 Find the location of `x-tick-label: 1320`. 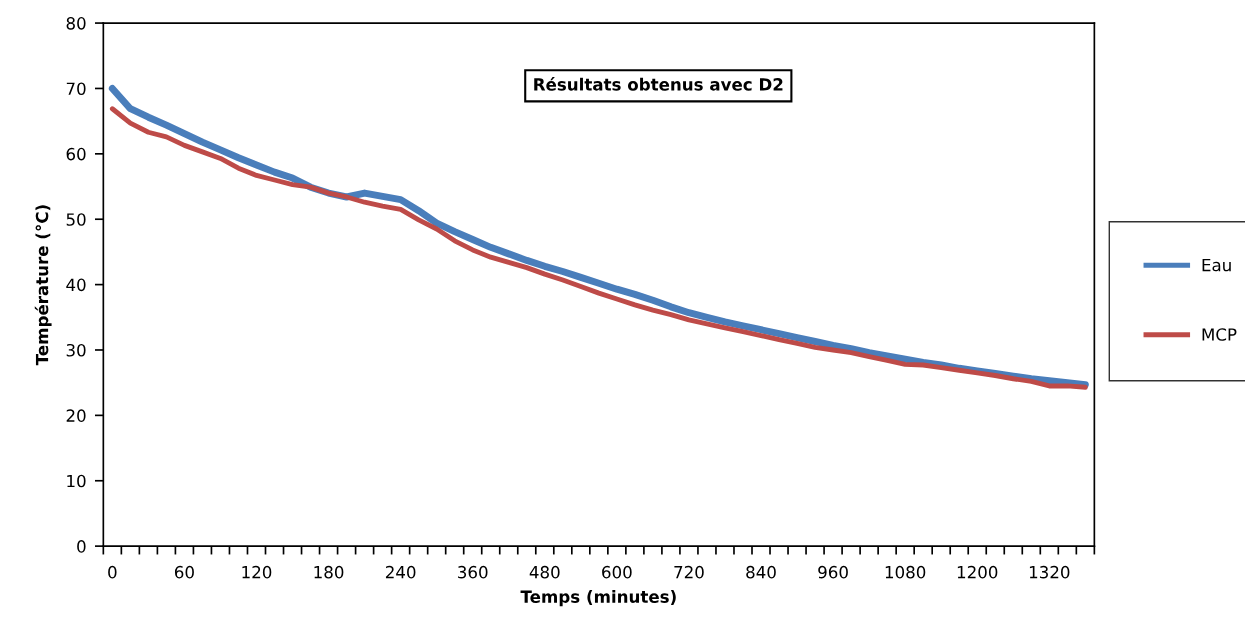

x-tick-label: 1320 is located at coordinates (1049, 572).